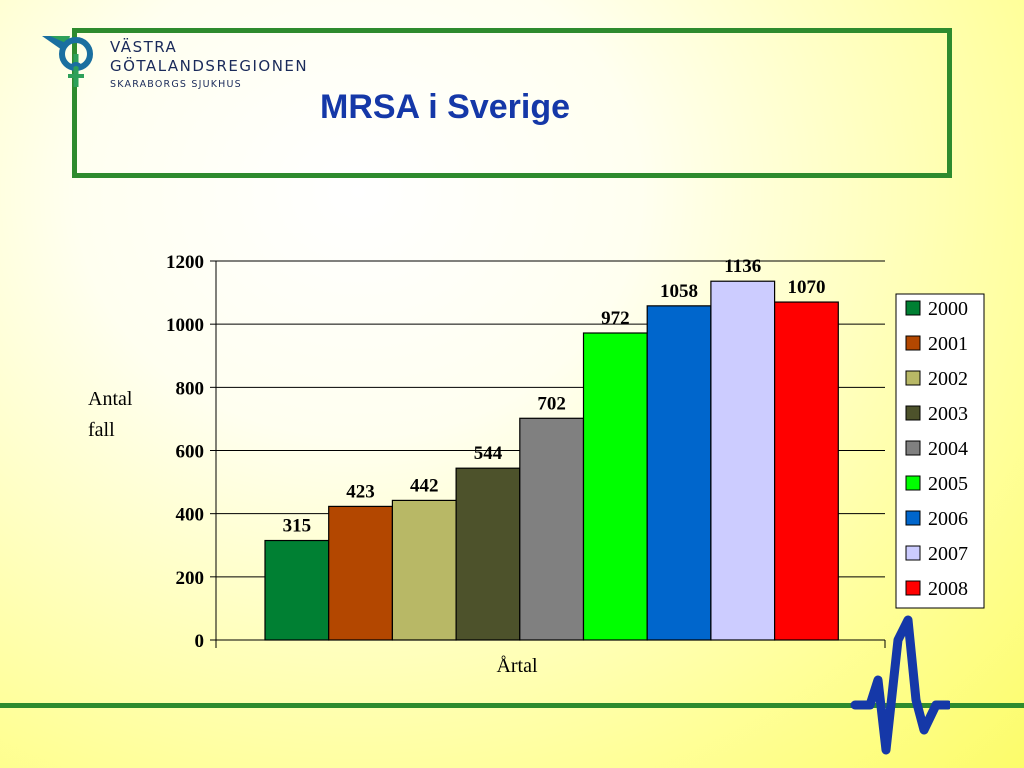  What do you see at coordinates (424, 485) in the screenshot?
I see `data-label-2002: 442` at bounding box center [424, 485].